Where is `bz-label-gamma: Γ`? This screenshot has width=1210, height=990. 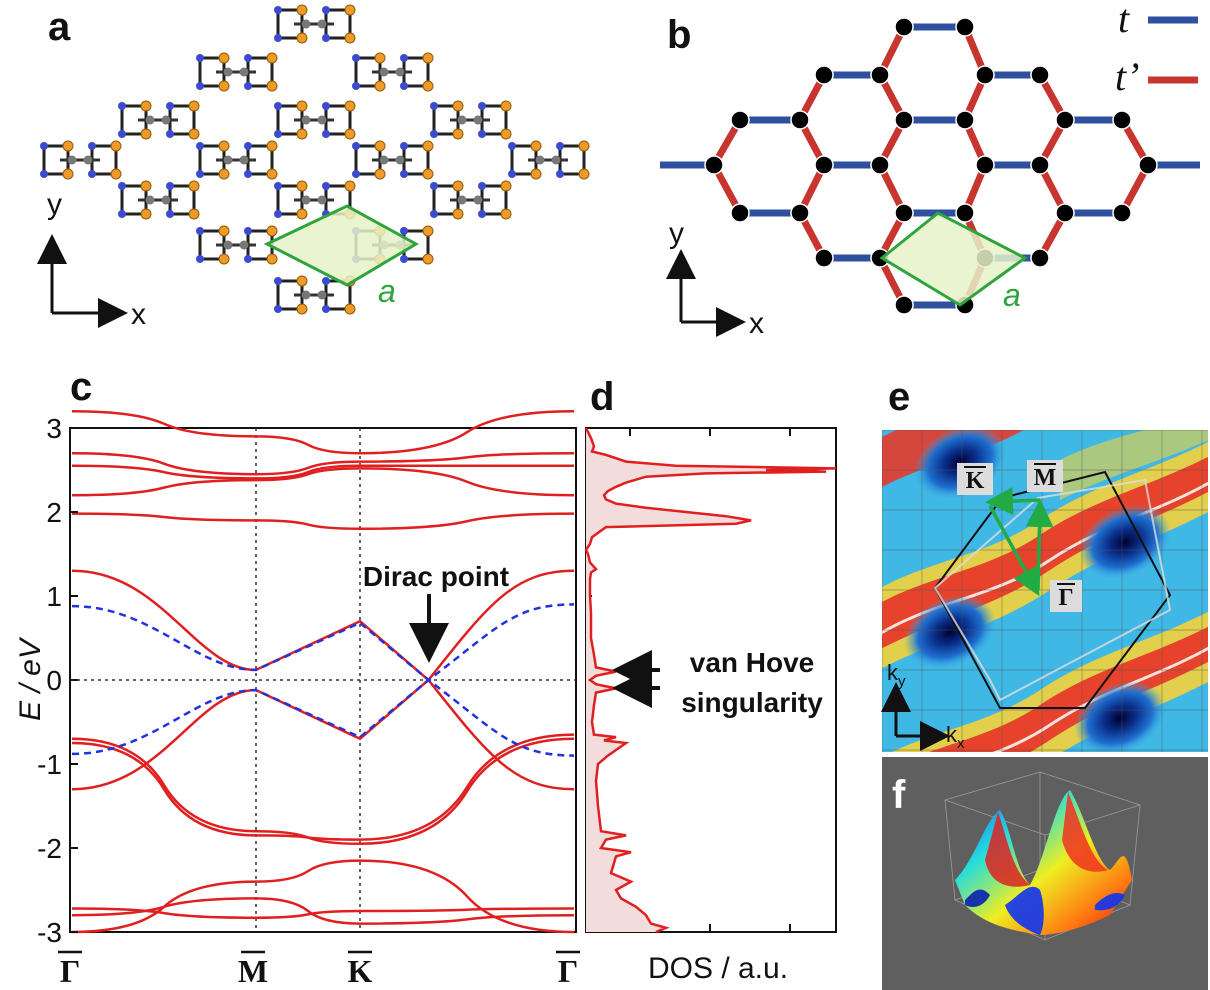 bz-label-gamma: Γ is located at coordinates (1065, 598).